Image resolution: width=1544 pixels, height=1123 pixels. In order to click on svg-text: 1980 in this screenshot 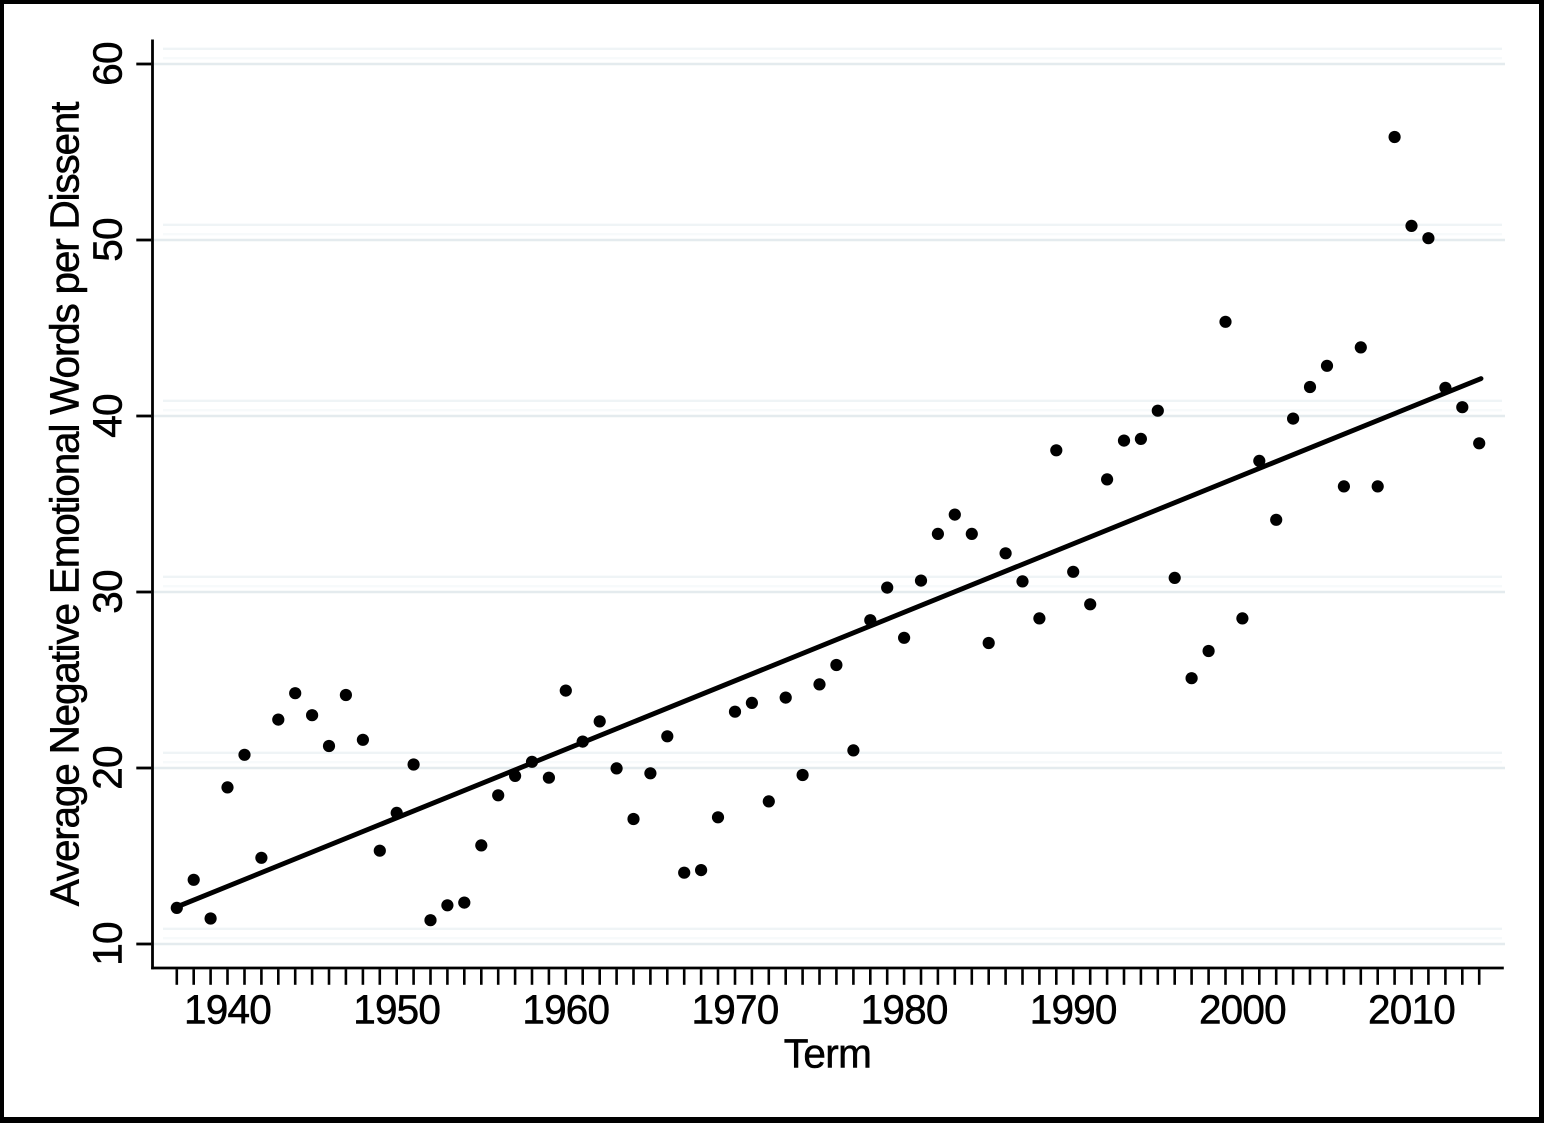, I will do `click(904, 1010)`.